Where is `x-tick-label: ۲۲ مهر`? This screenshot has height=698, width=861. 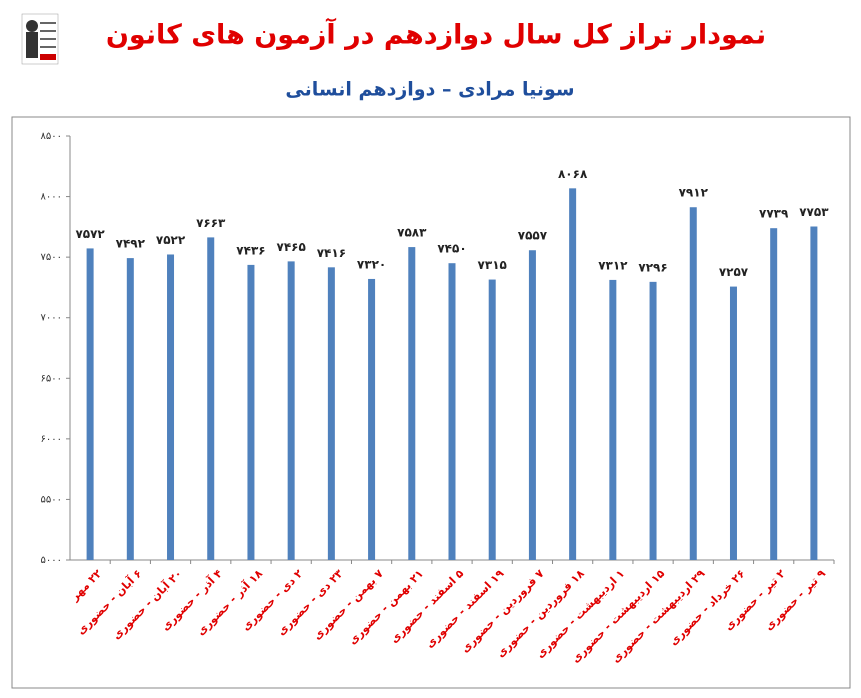 x-tick-label: ۲۲ مهر is located at coordinates (85, 585).